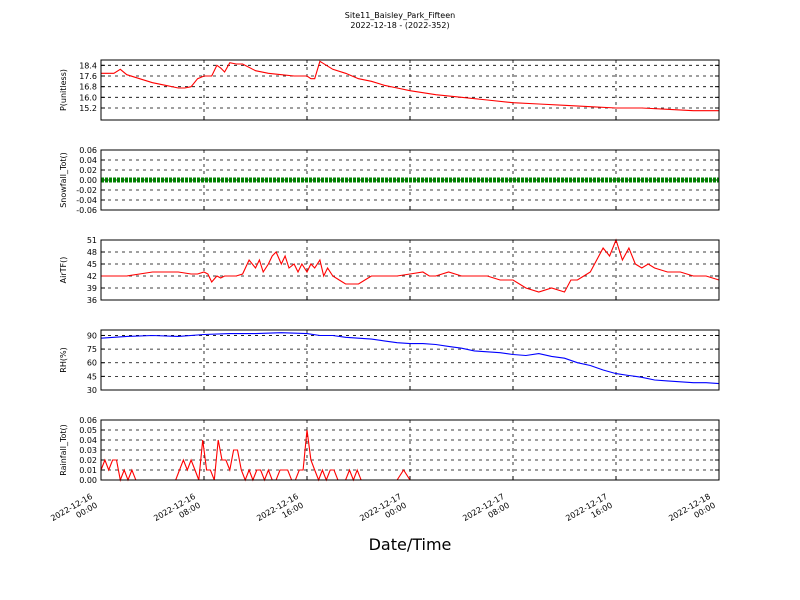  Describe the element at coordinates (88, 76) in the screenshot. I see `y-tick-label: 17.6` at that location.